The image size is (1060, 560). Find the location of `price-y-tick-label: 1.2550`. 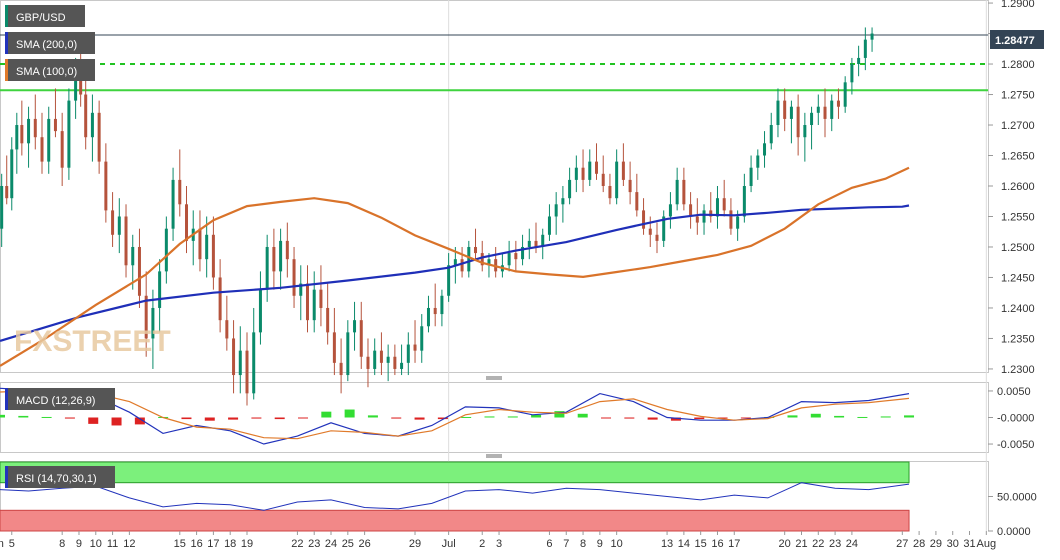

price-y-tick-label: 1.2550 is located at coordinates (1018, 217).